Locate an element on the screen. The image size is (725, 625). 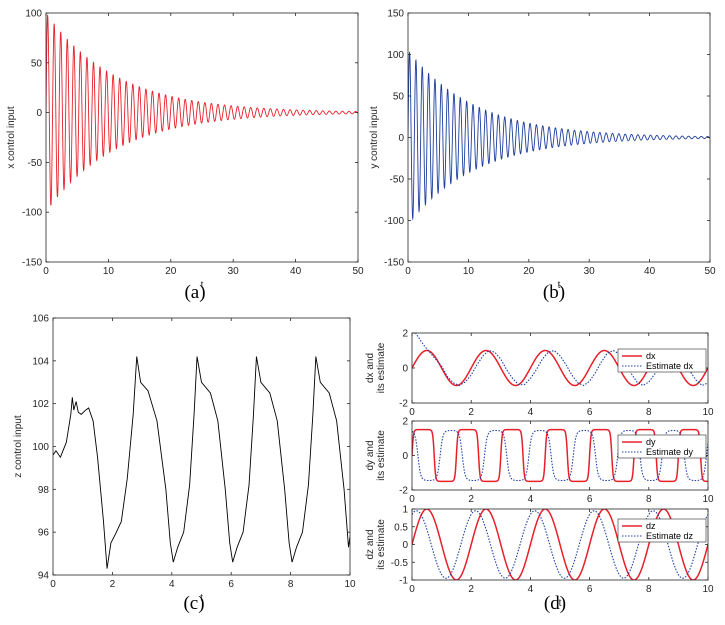
y-tick-label: -2 is located at coordinates (403, 491).